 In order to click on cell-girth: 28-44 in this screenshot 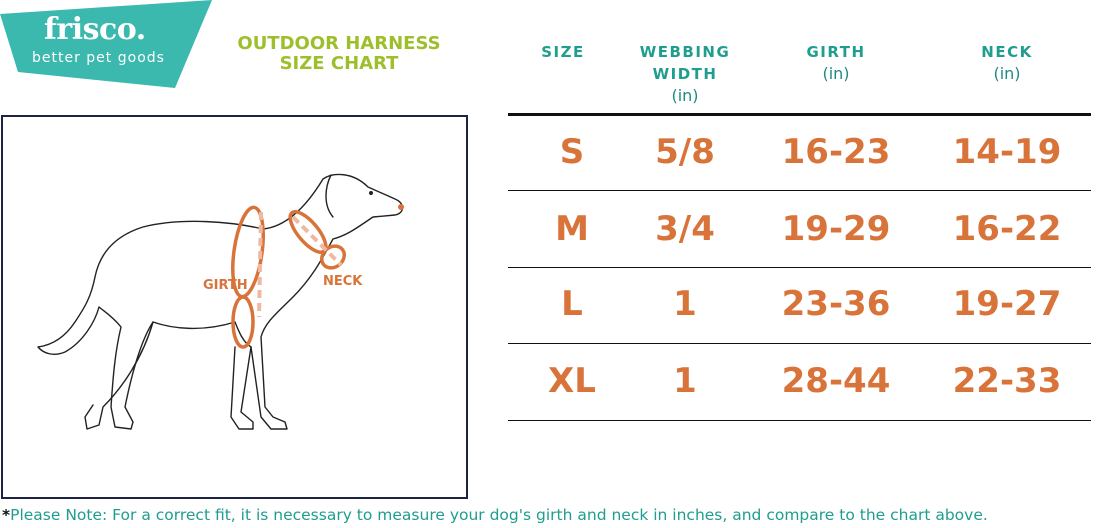, I will do `click(836, 381)`.